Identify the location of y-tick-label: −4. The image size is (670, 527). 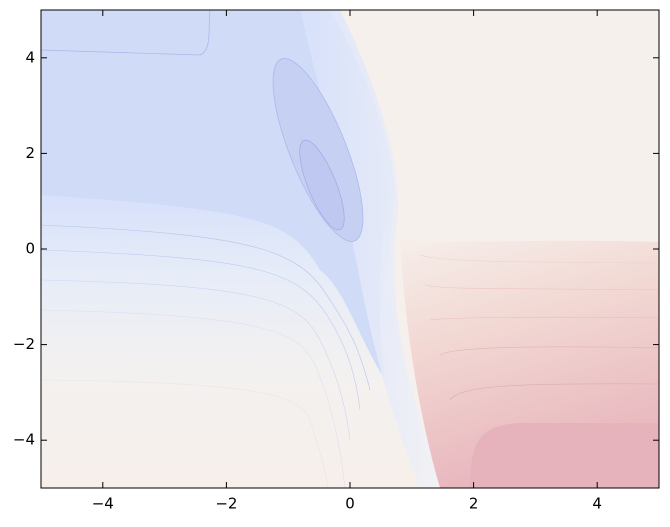
(24, 440).